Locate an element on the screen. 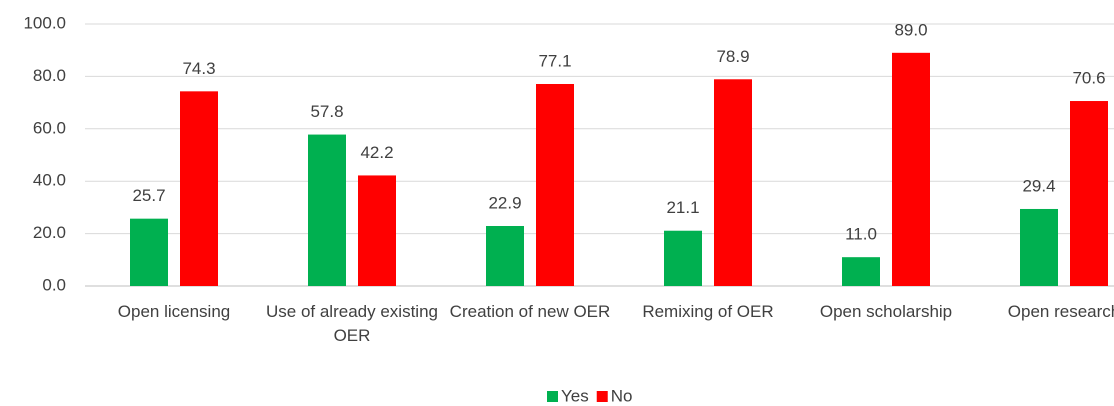  x-tick-label: Creation of new OER is located at coordinates (530, 311).